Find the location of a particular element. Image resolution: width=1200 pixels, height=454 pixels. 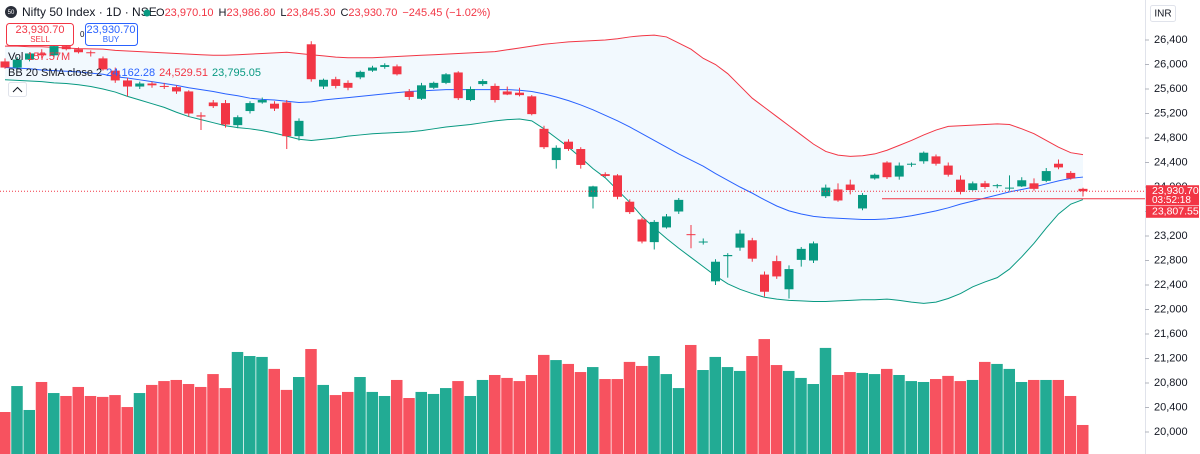

y-tick-label: 22,800 is located at coordinates (1171, 260).